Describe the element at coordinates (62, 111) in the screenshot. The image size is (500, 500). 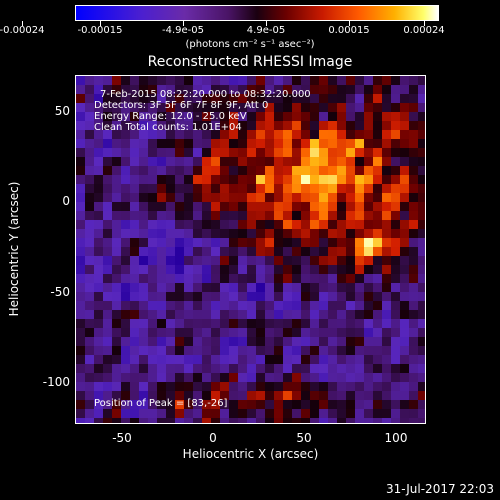
I see `y-tick-50: 50` at that location.